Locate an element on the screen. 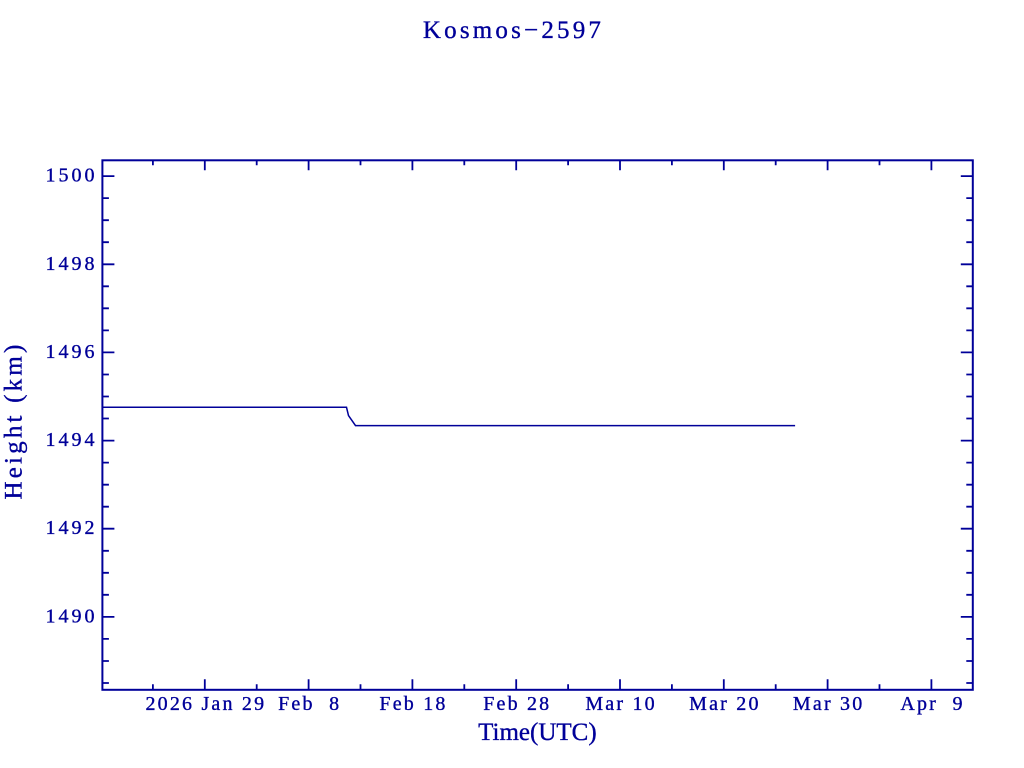 This screenshot has width=1024, height=768. svg-text: Feb 28 is located at coordinates (517, 704).